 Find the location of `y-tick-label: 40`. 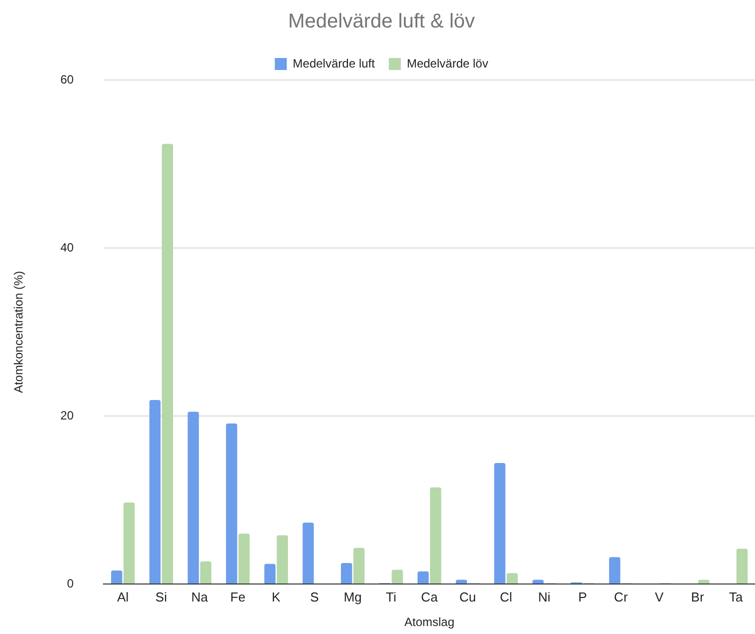

y-tick-label: 40 is located at coordinates (67, 247).